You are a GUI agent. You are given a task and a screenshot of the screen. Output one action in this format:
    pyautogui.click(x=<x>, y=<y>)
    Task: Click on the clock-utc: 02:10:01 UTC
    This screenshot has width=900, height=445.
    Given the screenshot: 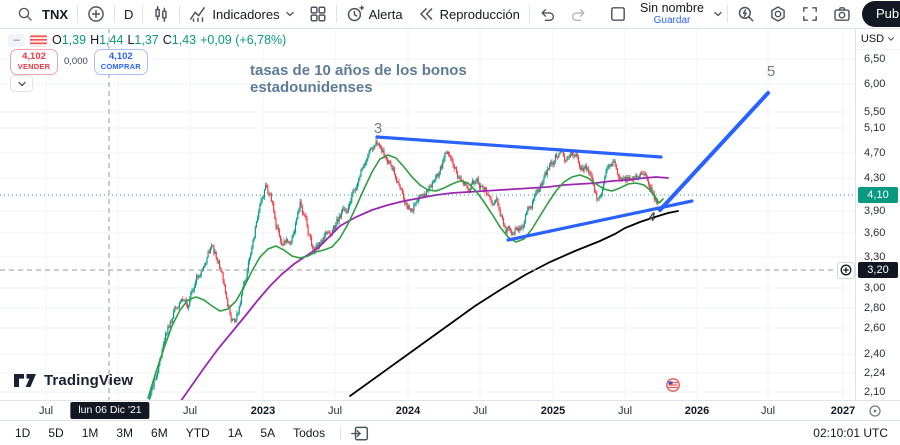 What is the action you would take?
    pyautogui.click(x=850, y=433)
    